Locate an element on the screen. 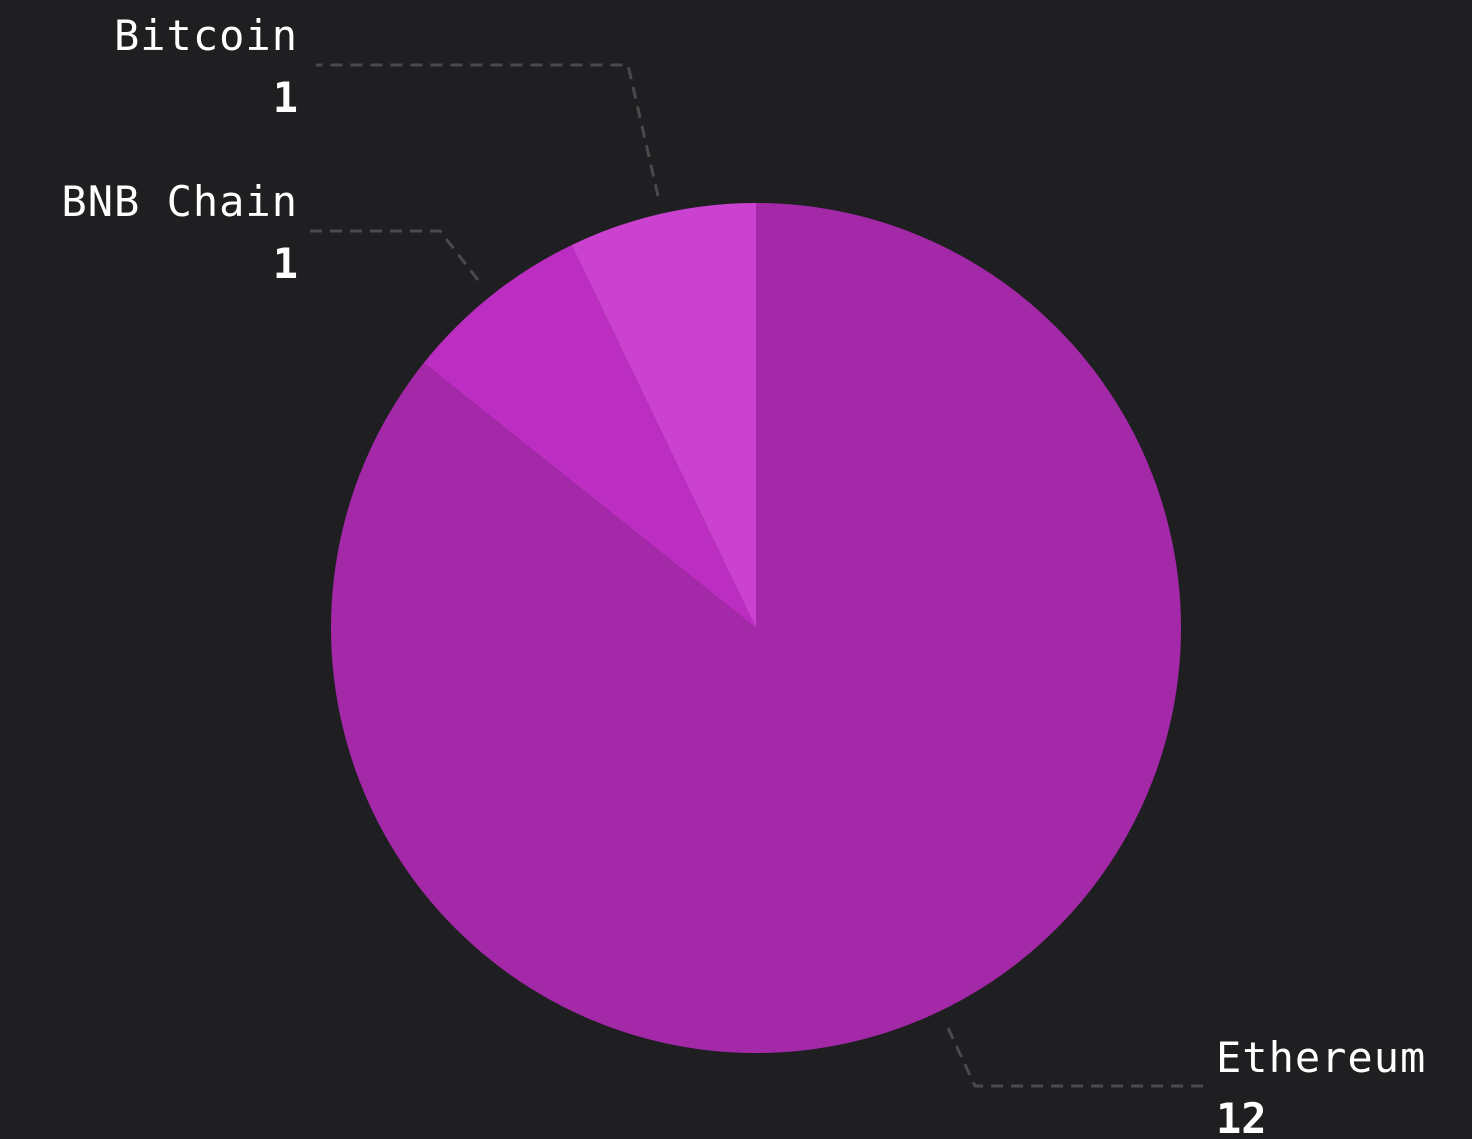 This screenshot has width=1472, height=1139. slice-value-ethereum: 12 is located at coordinates (1241, 1116).